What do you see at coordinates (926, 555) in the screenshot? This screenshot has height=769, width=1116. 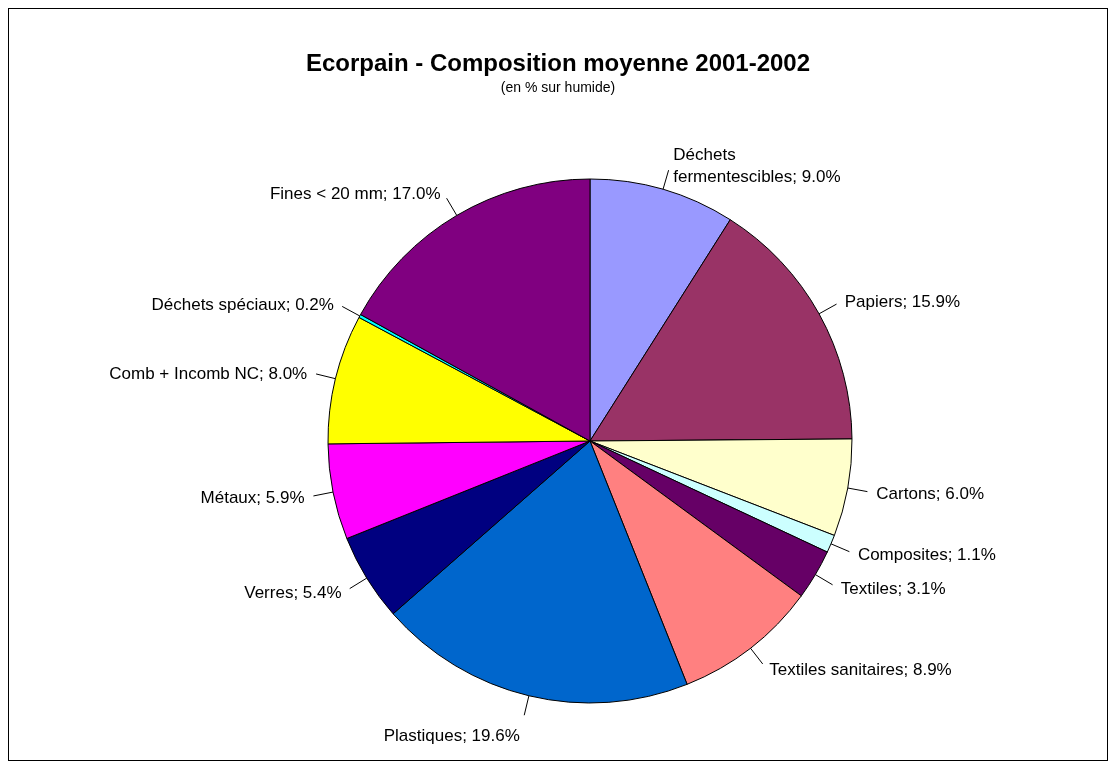 I see `slice-label: Composites; 1.1%` at bounding box center [926, 555].